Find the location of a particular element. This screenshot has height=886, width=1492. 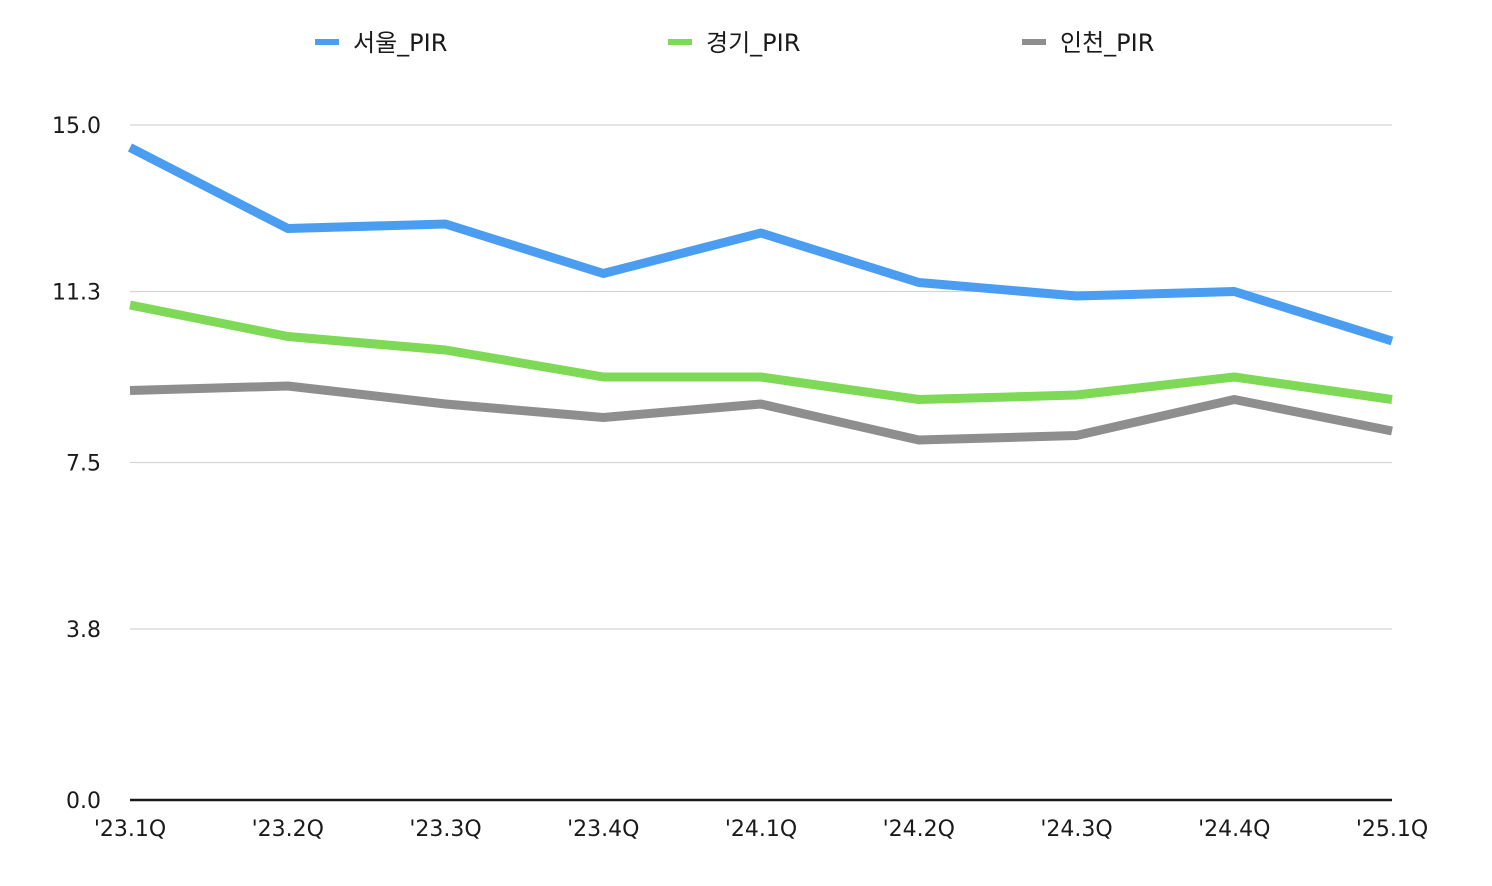

legend-label: 서울_PIR is located at coordinates (400, 43).